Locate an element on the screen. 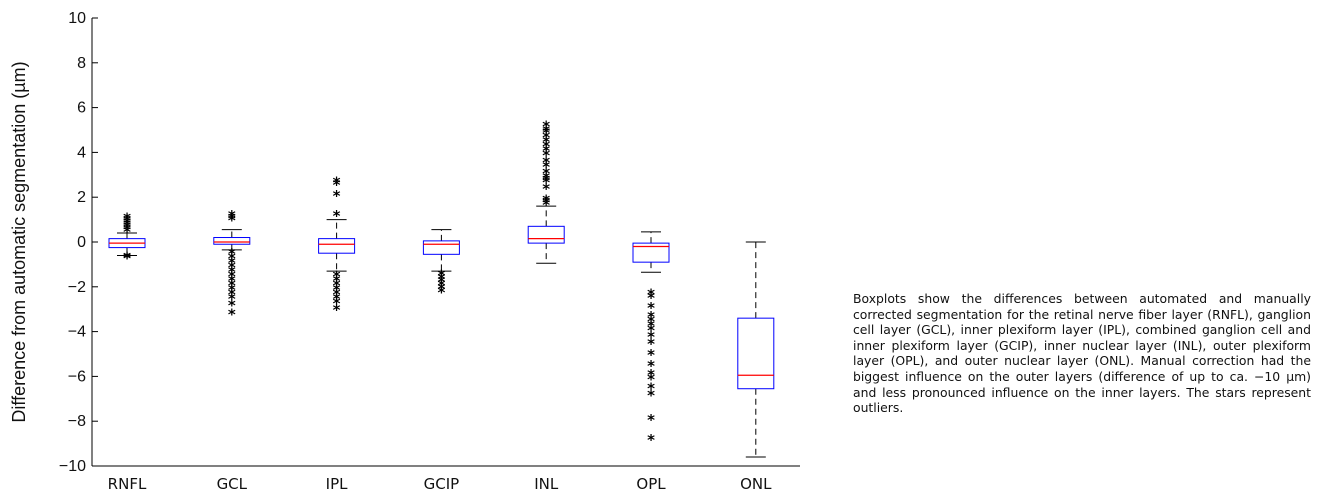 This screenshot has height=497, width=1325. y-tick-label: 10 is located at coordinates (77, 18).